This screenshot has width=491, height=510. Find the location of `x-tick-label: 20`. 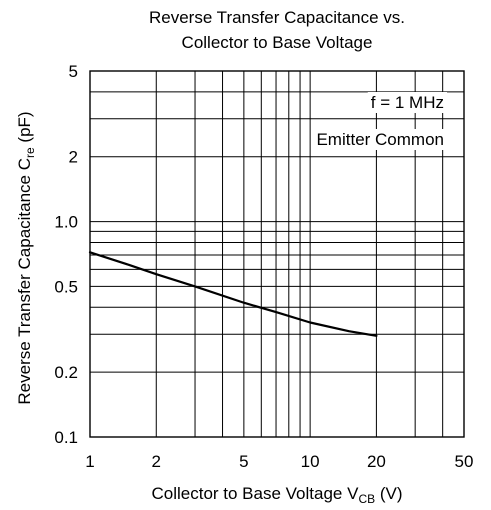

x-tick-label: 20 is located at coordinates (376, 461).